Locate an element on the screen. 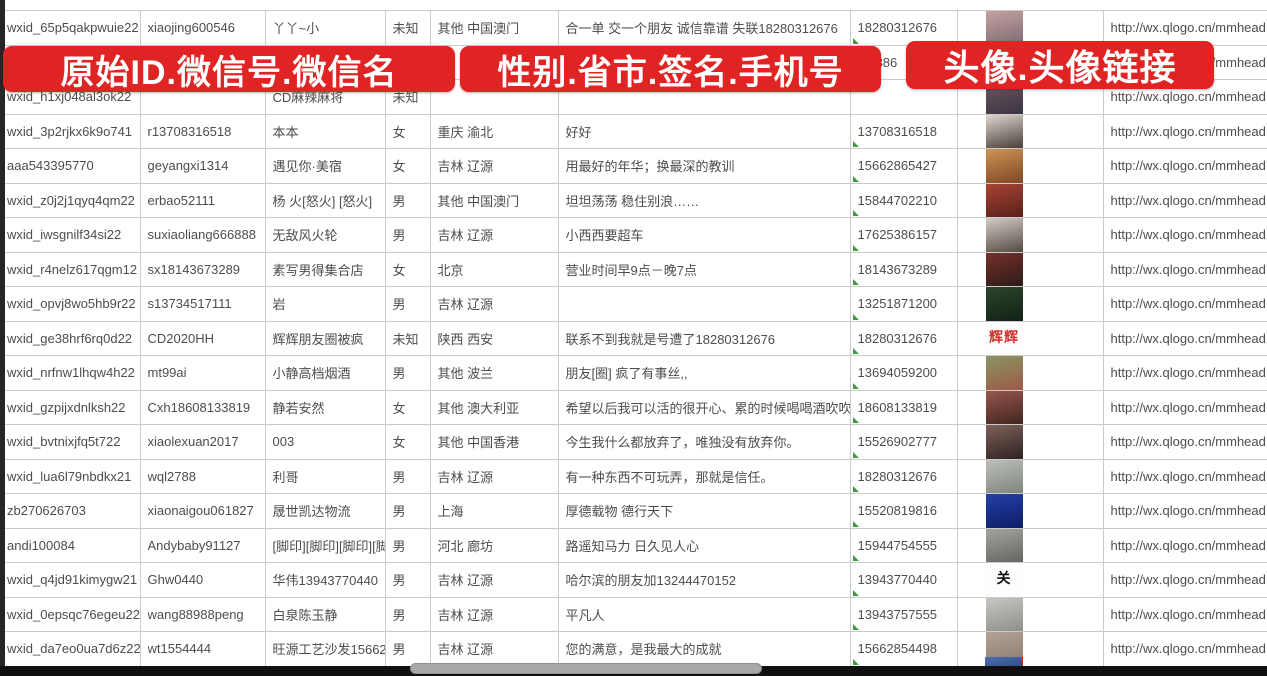 Image resolution: width=1267 pixels, height=676 pixels. cell-phone: 13251871200 is located at coordinates (904, 304).